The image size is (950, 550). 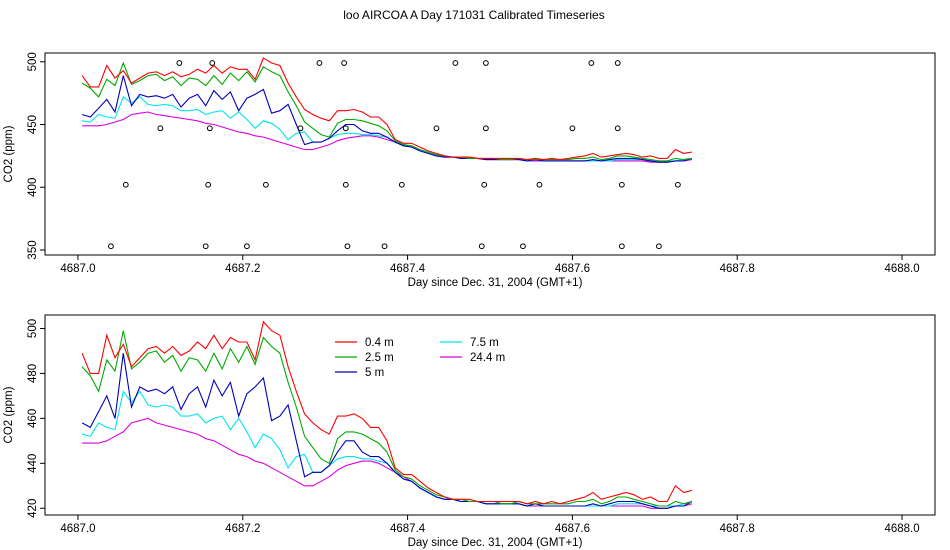 What do you see at coordinates (33, 418) in the screenshot?
I see `y-tick-label: 460` at bounding box center [33, 418].